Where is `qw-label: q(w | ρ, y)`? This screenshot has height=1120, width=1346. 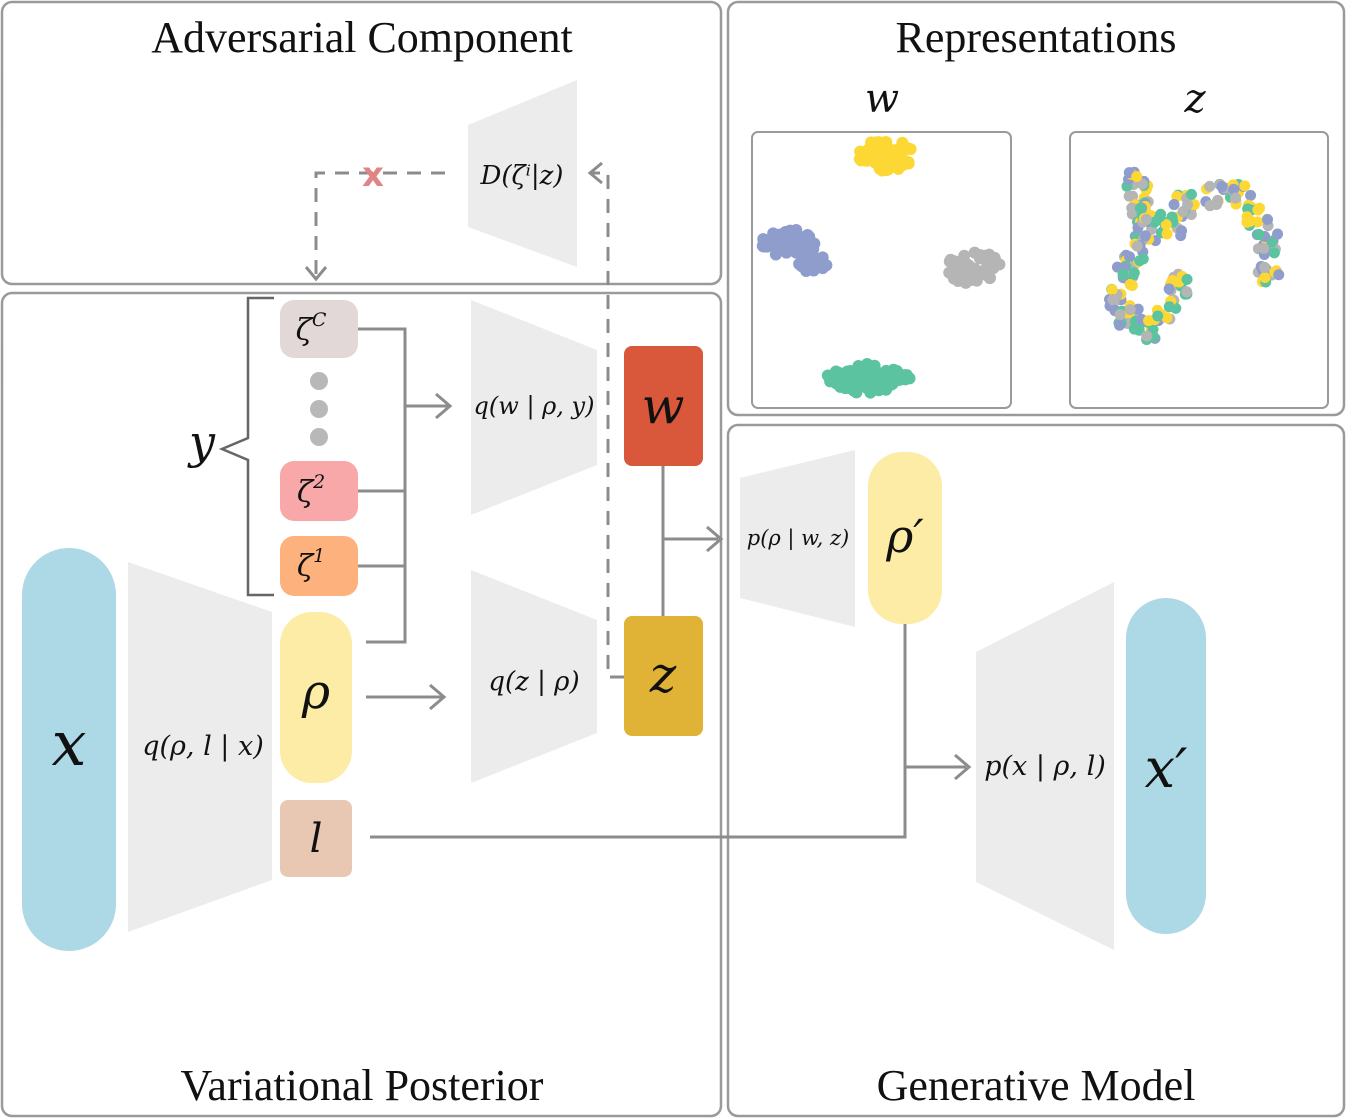
qw-label: q(w | ρ, y) is located at coordinates (534, 406).